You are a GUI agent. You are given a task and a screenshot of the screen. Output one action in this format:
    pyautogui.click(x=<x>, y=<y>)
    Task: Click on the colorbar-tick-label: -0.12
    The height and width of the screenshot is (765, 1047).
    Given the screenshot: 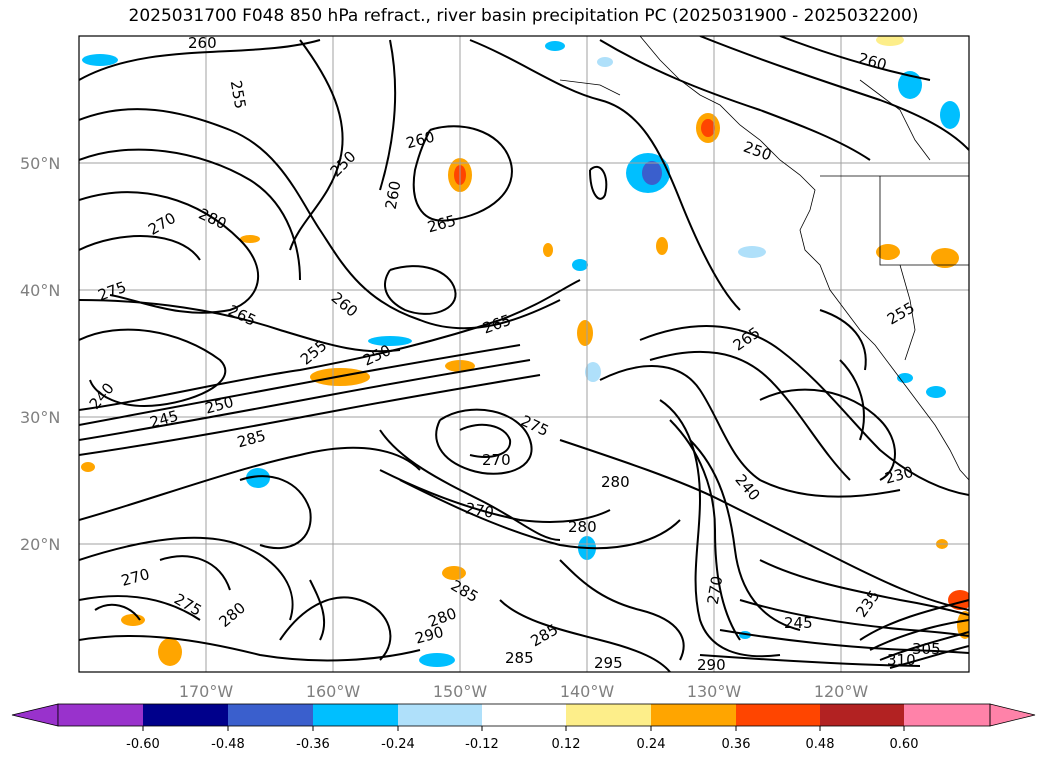 What is the action you would take?
    pyautogui.click(x=482, y=744)
    